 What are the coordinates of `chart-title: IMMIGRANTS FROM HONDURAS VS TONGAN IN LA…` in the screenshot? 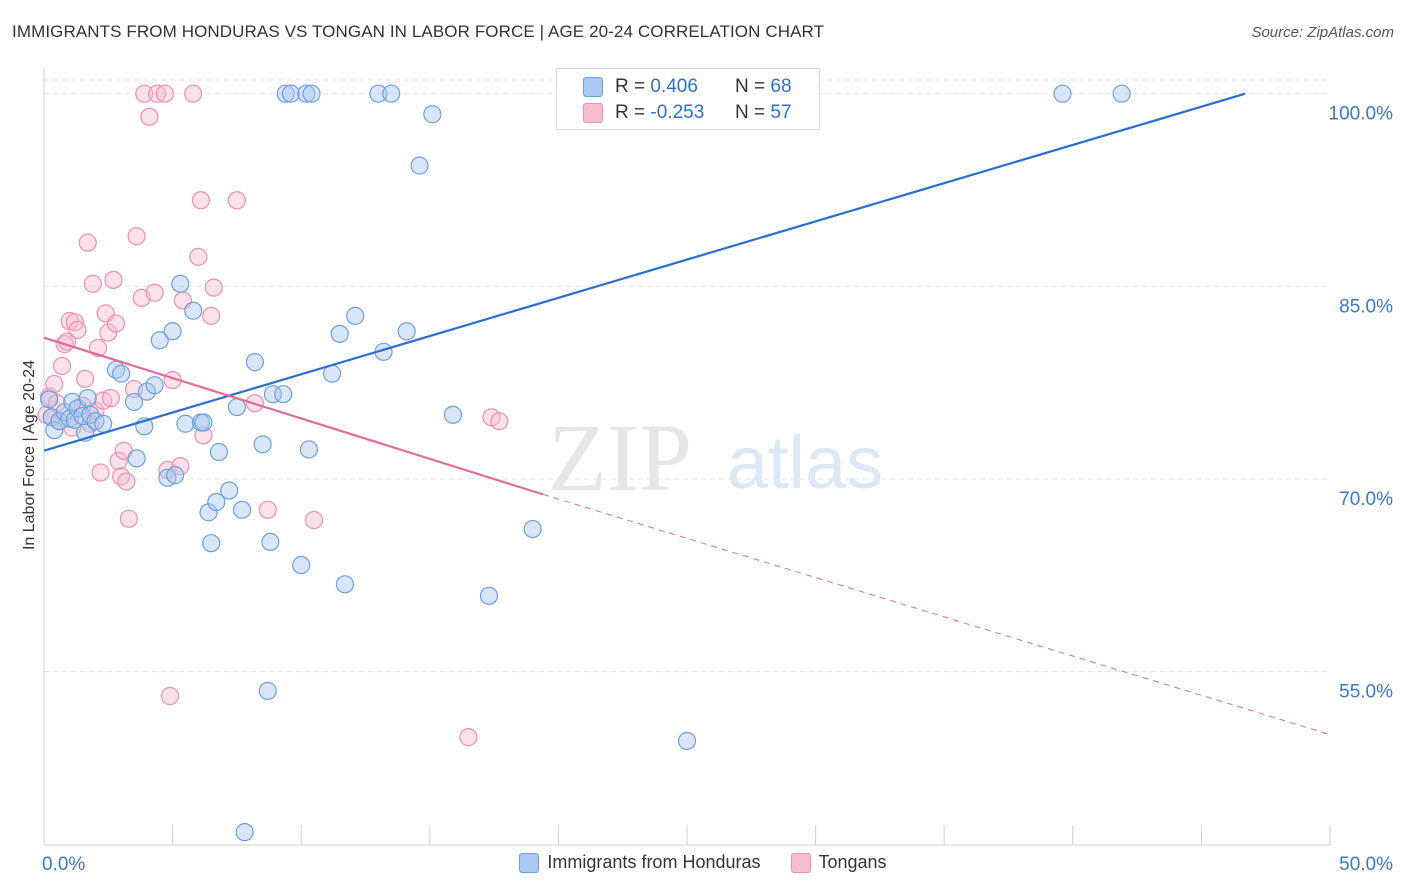 It's located at (418, 31).